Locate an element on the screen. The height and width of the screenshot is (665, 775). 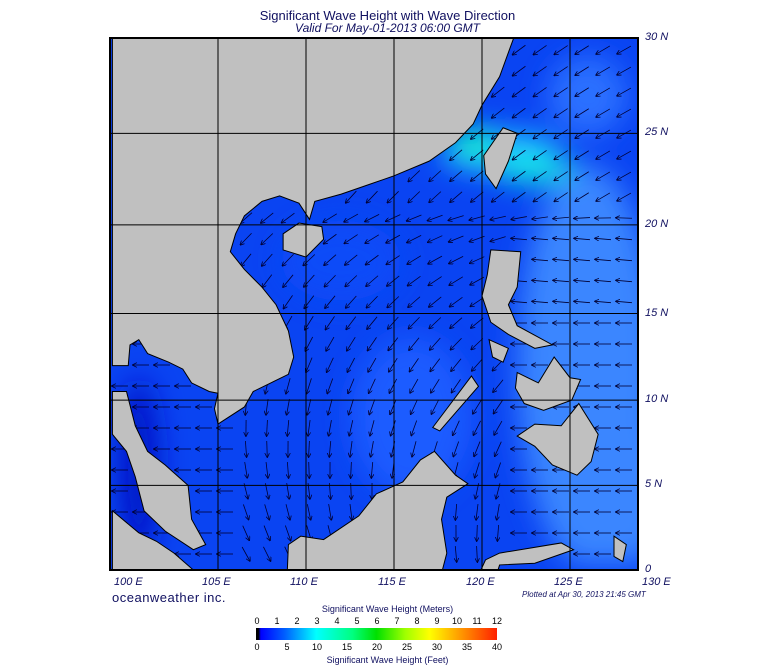
land-mindoro is located at coordinates (499, 350).